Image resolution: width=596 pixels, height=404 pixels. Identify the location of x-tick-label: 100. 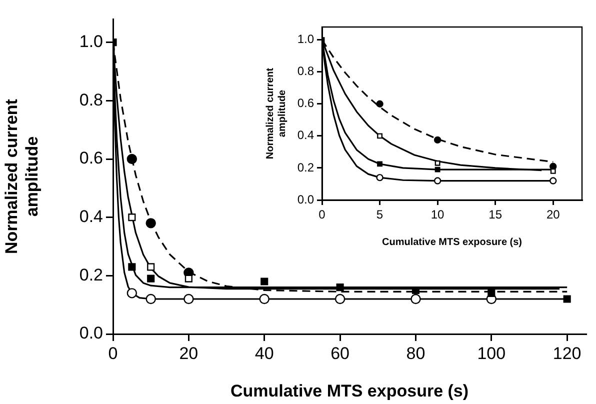
(491, 353).